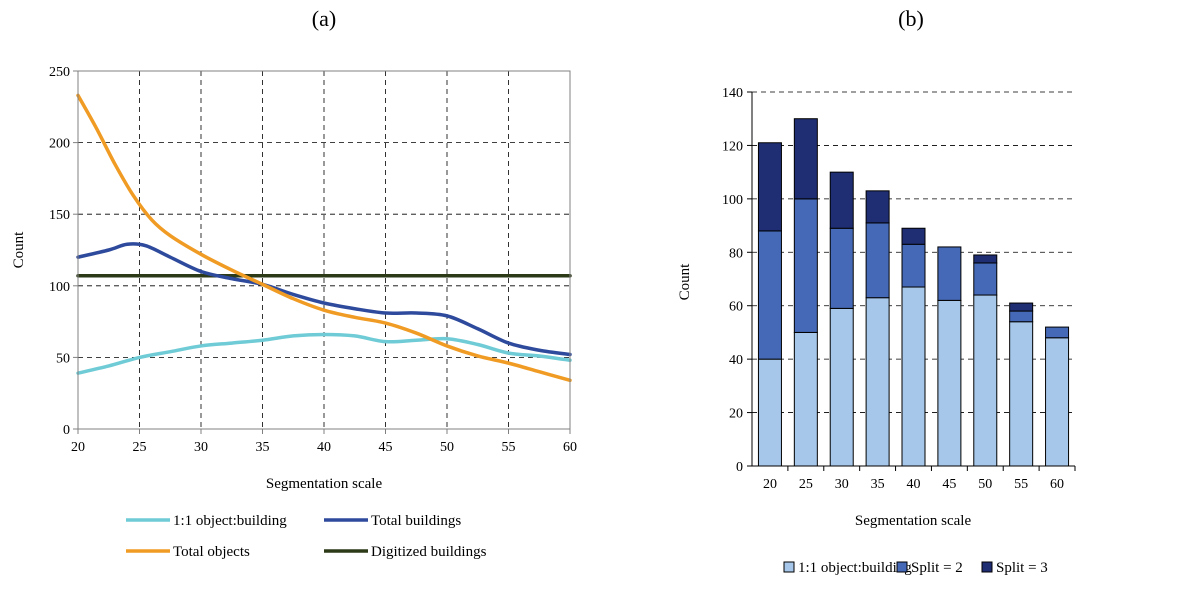 This screenshot has height=592, width=1191. I want to click on legend-label: Total buildings, so click(416, 521).